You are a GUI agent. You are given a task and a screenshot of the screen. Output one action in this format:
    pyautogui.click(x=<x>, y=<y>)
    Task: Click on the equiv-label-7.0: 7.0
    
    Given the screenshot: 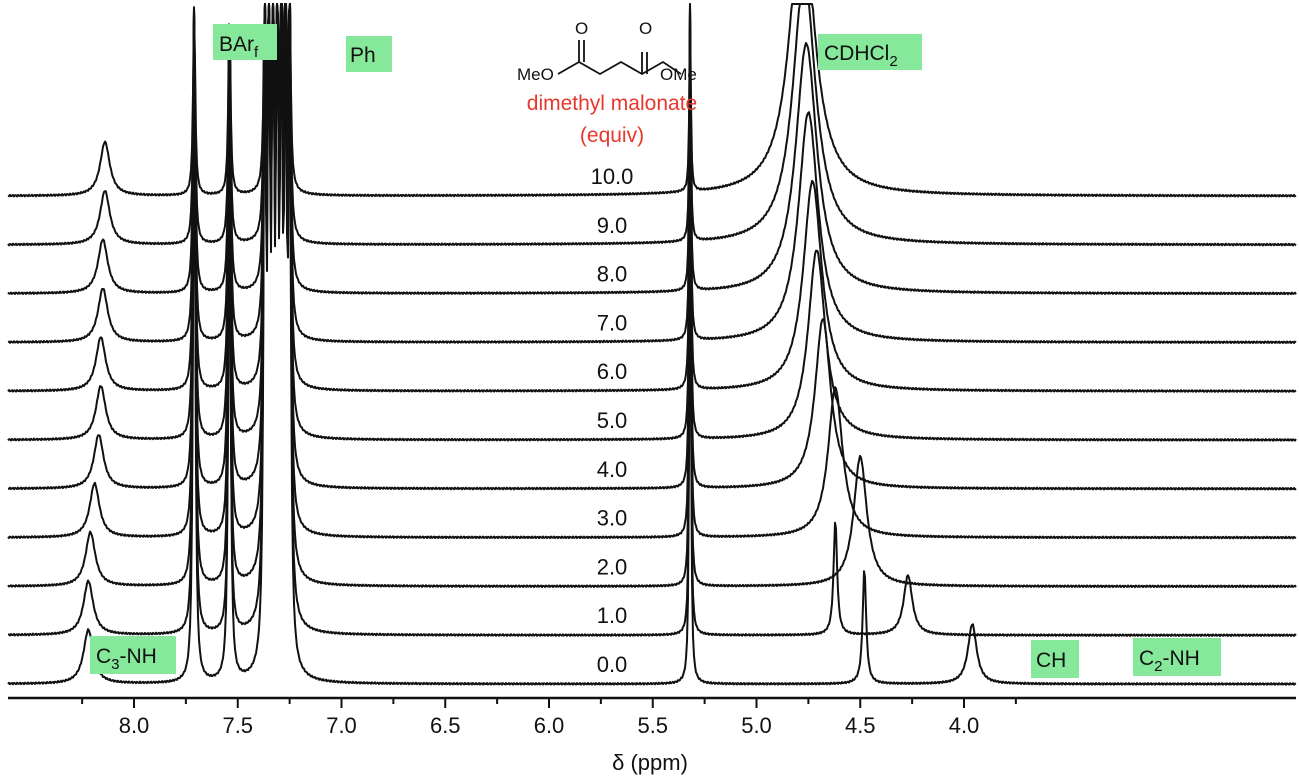 What is the action you would take?
    pyautogui.click(x=612, y=322)
    